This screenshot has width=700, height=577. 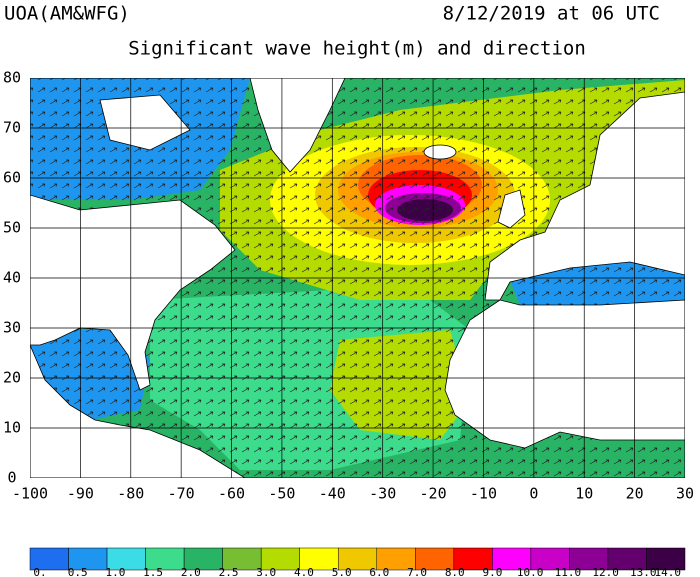 What do you see at coordinates (229, 571) in the screenshot?
I see `colorbar-label: 2.5` at bounding box center [229, 571].